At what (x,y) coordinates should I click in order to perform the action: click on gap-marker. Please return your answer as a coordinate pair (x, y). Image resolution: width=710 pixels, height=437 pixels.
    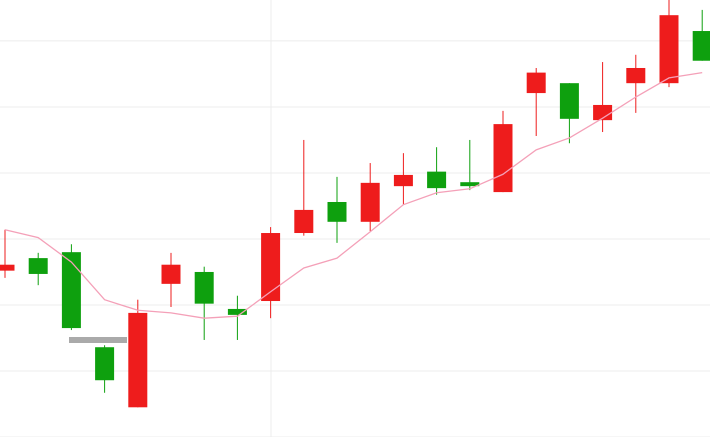
    Looking at the image, I should click on (98, 340).